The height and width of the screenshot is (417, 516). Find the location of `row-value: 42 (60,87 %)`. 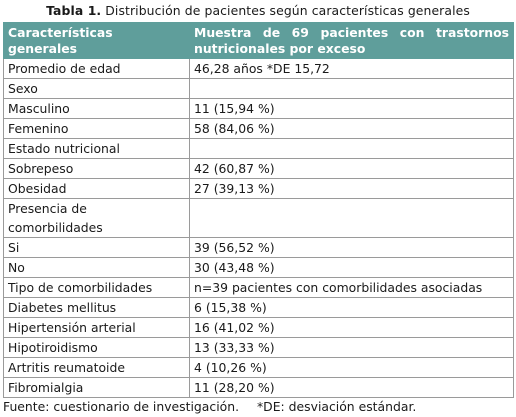

row-value: 42 (60,87 %) is located at coordinates (351, 168).